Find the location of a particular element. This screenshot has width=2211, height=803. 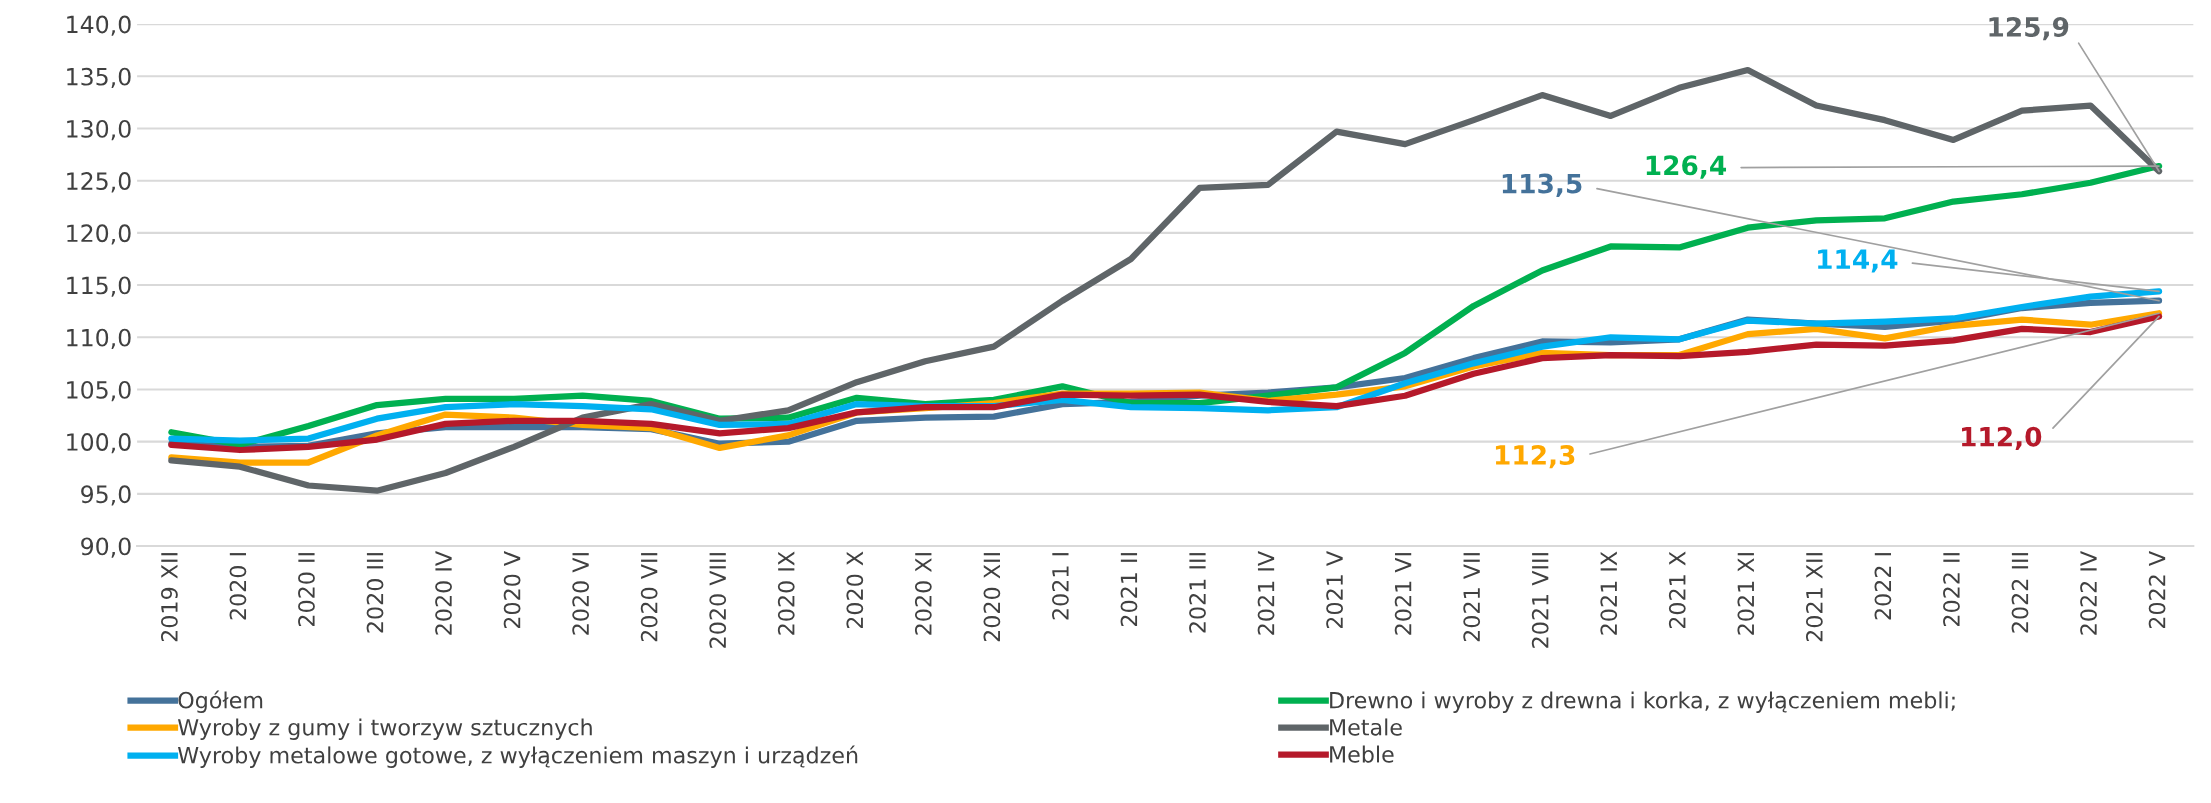

legend-label: Meble is located at coordinates (1362, 754).